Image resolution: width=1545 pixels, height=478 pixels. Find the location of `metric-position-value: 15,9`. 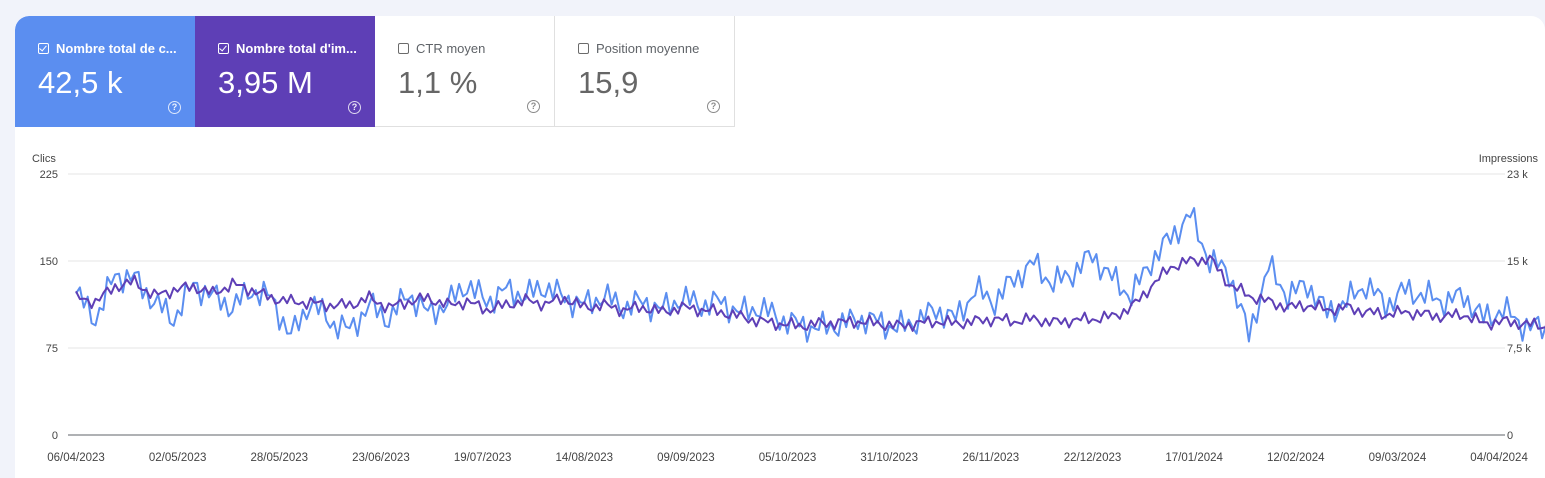

metric-position-value: 15,9 is located at coordinates (608, 82).